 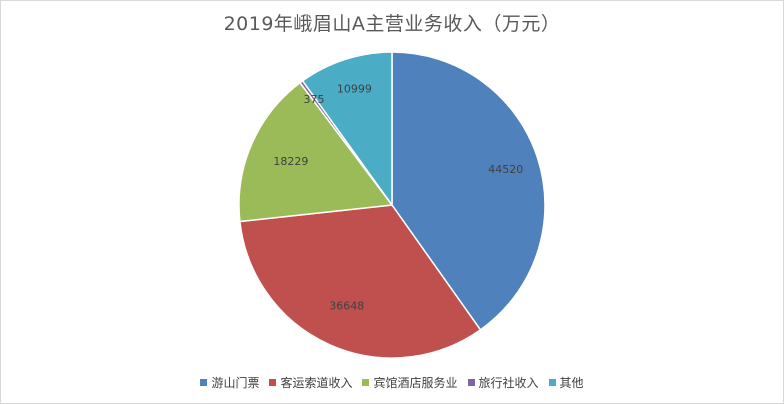 What do you see at coordinates (571, 383) in the screenshot?
I see `legend-label-5: 其他` at bounding box center [571, 383].